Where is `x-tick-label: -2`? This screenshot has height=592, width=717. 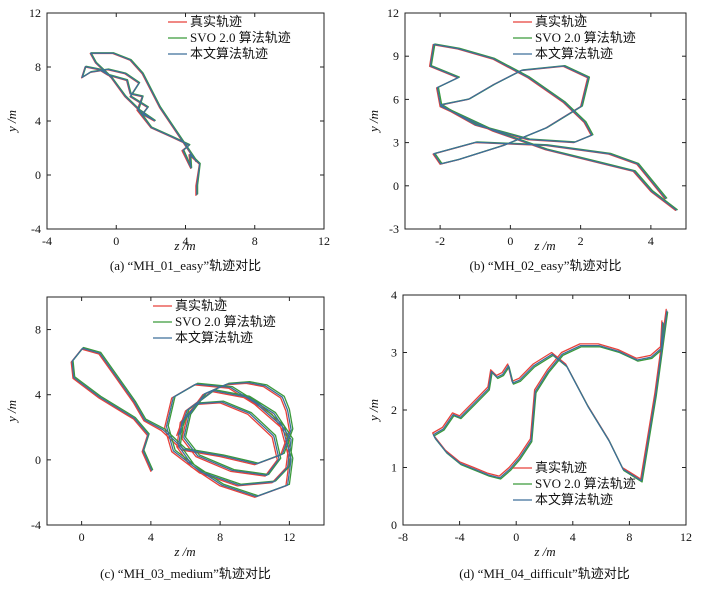 x-tick-label: -2 is located at coordinates (440, 241).